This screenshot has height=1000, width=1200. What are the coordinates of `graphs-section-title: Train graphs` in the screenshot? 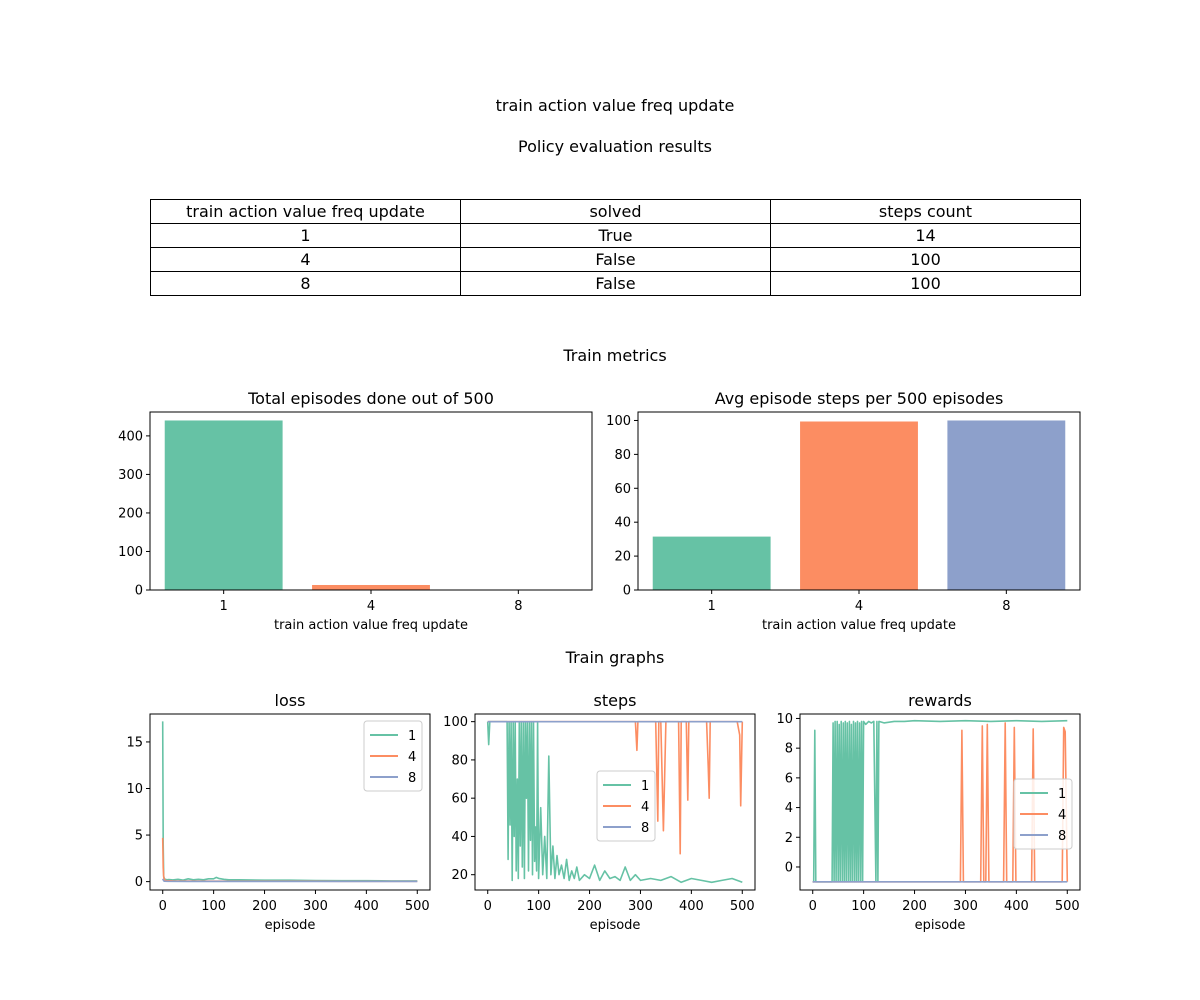 It's located at (615, 657).